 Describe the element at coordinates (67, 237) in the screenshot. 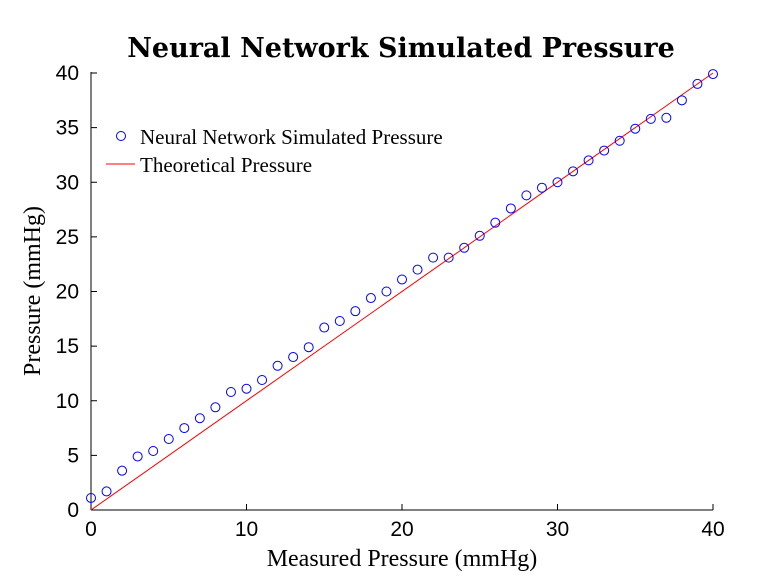

I see `y-tick-label: 25` at that location.